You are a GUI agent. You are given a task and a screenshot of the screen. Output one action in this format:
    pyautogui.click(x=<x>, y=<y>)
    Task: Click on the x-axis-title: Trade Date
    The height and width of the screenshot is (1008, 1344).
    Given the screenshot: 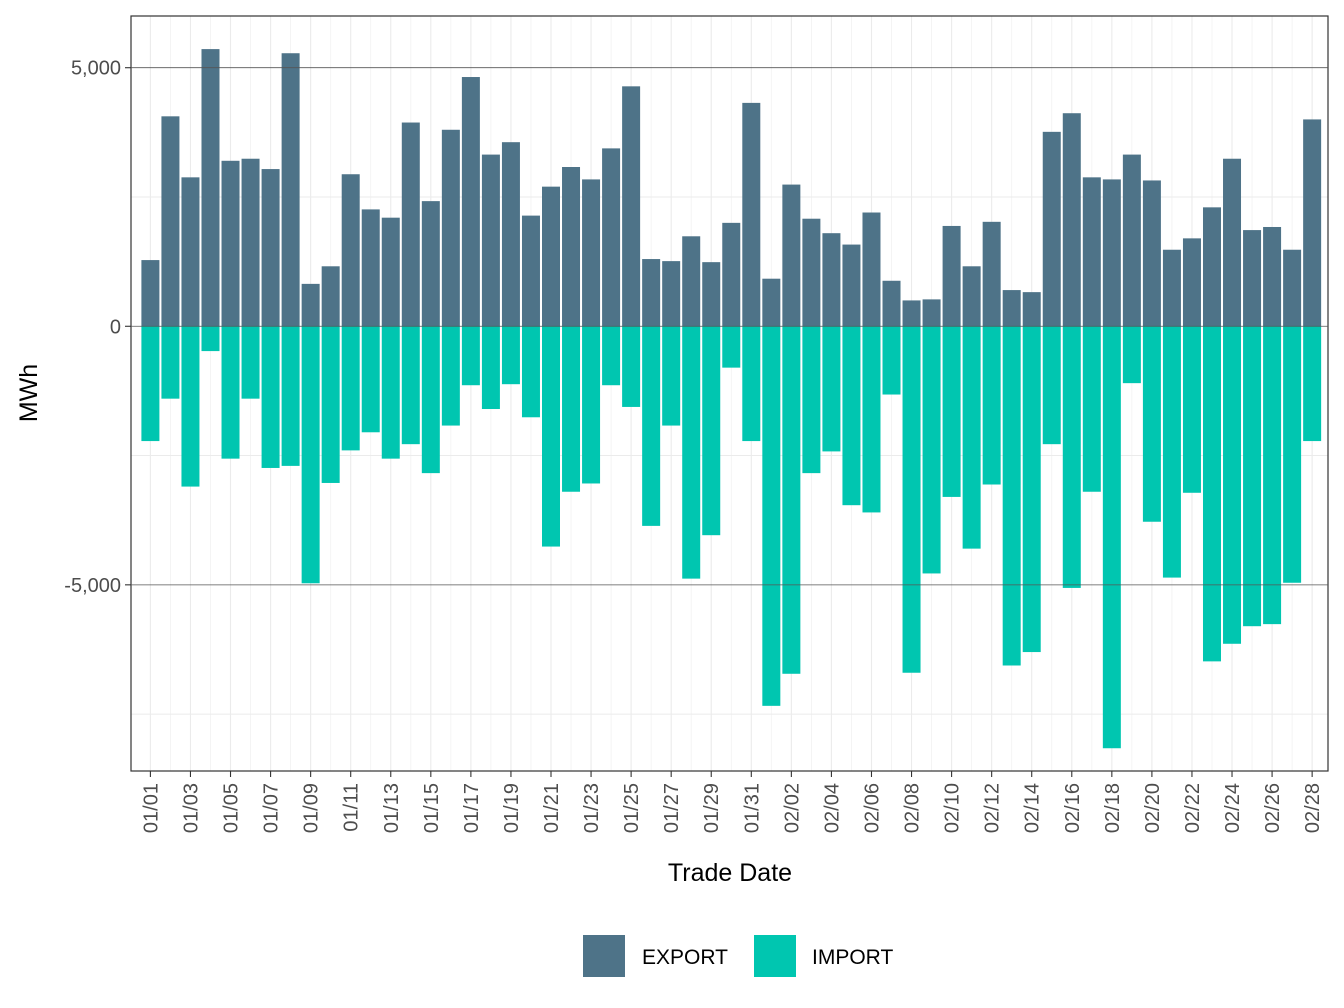 What is the action you would take?
    pyautogui.click(x=730, y=873)
    